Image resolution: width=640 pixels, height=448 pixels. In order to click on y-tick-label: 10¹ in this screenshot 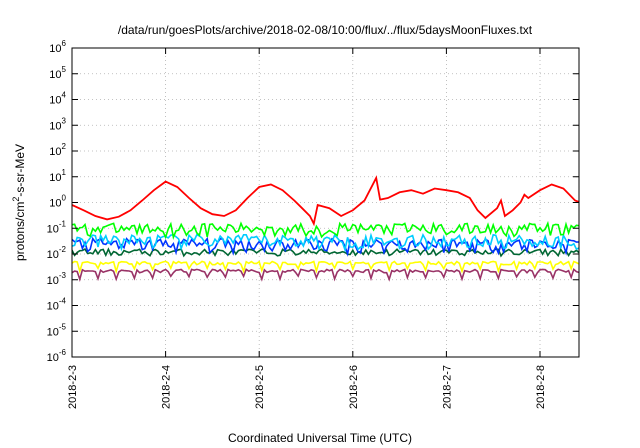, I will do `click(57, 176)`.